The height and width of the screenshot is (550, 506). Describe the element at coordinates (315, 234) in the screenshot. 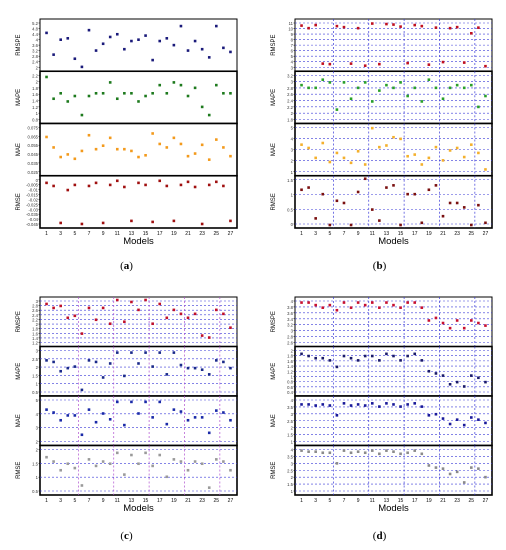

I see `x-tick-label: 3` at that location.